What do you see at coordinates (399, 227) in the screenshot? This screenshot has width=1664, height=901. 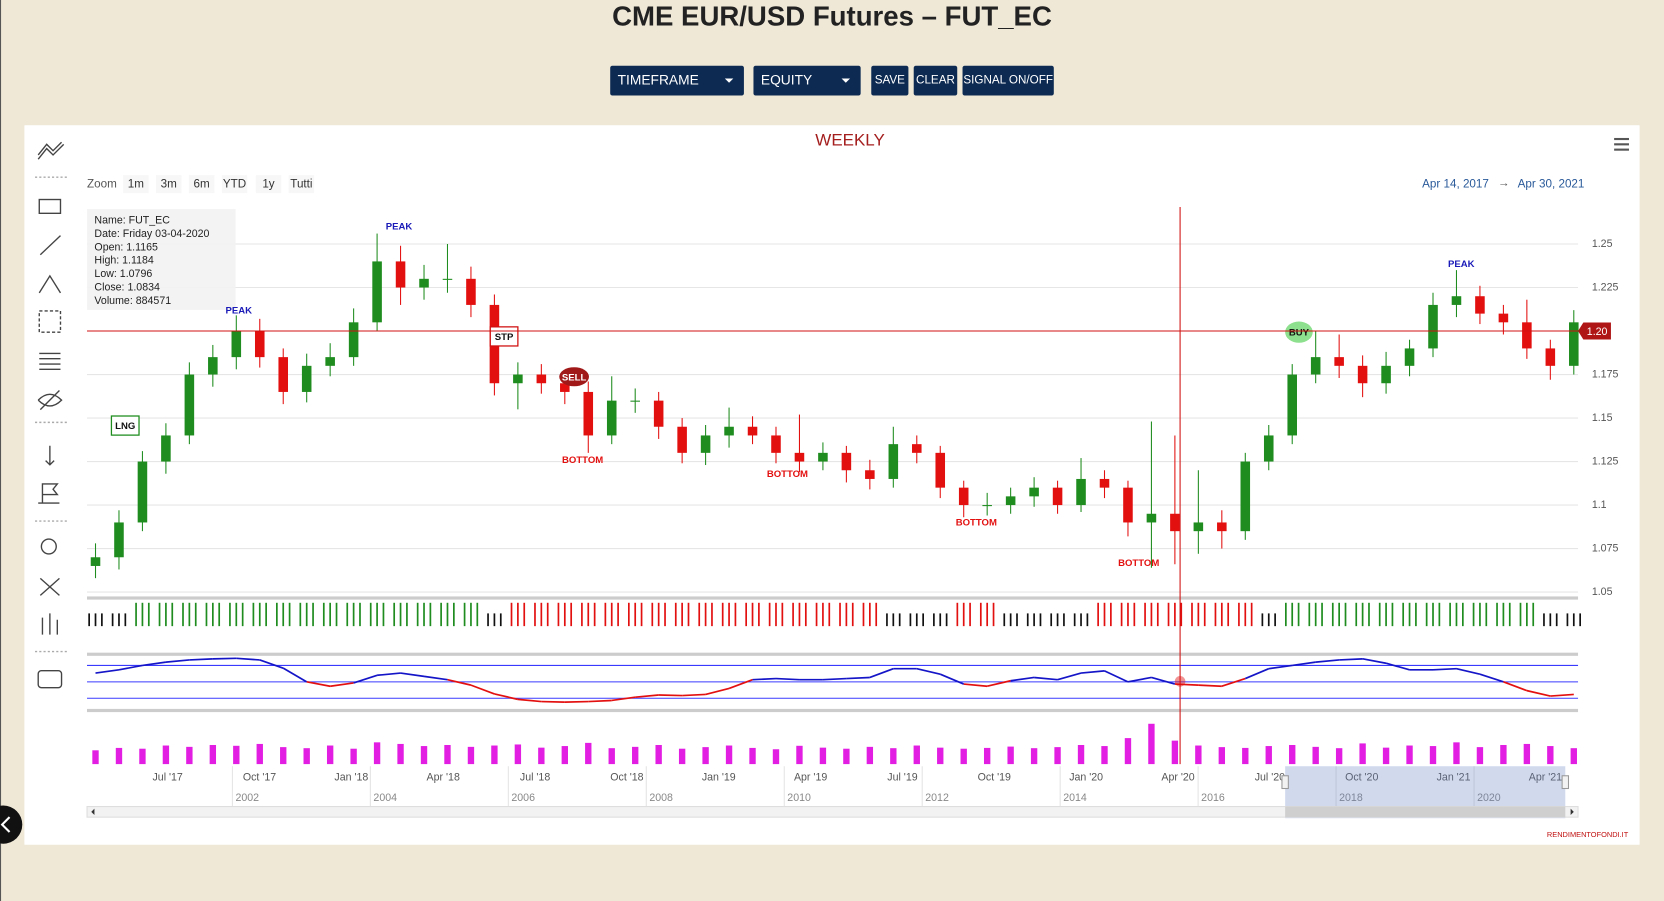 I see `annotation-label: PEAK` at bounding box center [399, 227].